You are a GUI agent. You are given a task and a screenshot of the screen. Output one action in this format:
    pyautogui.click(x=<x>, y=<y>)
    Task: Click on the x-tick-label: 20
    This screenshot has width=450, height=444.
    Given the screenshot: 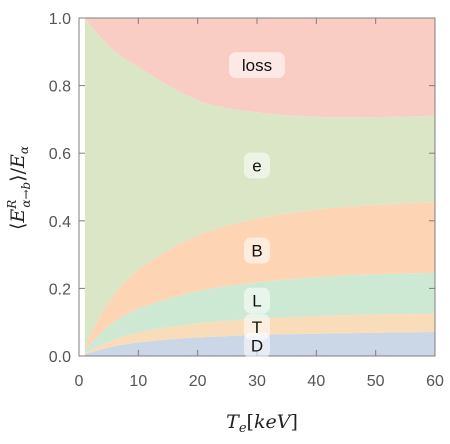 What is the action you would take?
    pyautogui.click(x=198, y=381)
    